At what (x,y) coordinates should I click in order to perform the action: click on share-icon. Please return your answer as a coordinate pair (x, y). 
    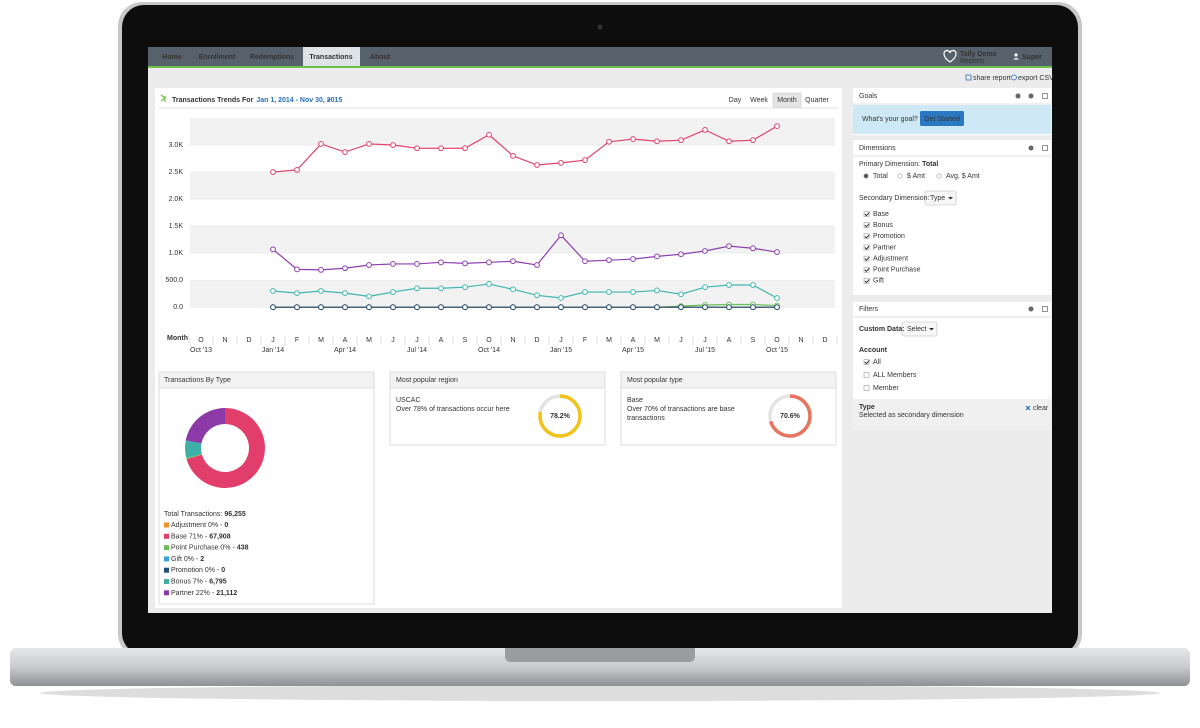
    Looking at the image, I should click on (968, 77).